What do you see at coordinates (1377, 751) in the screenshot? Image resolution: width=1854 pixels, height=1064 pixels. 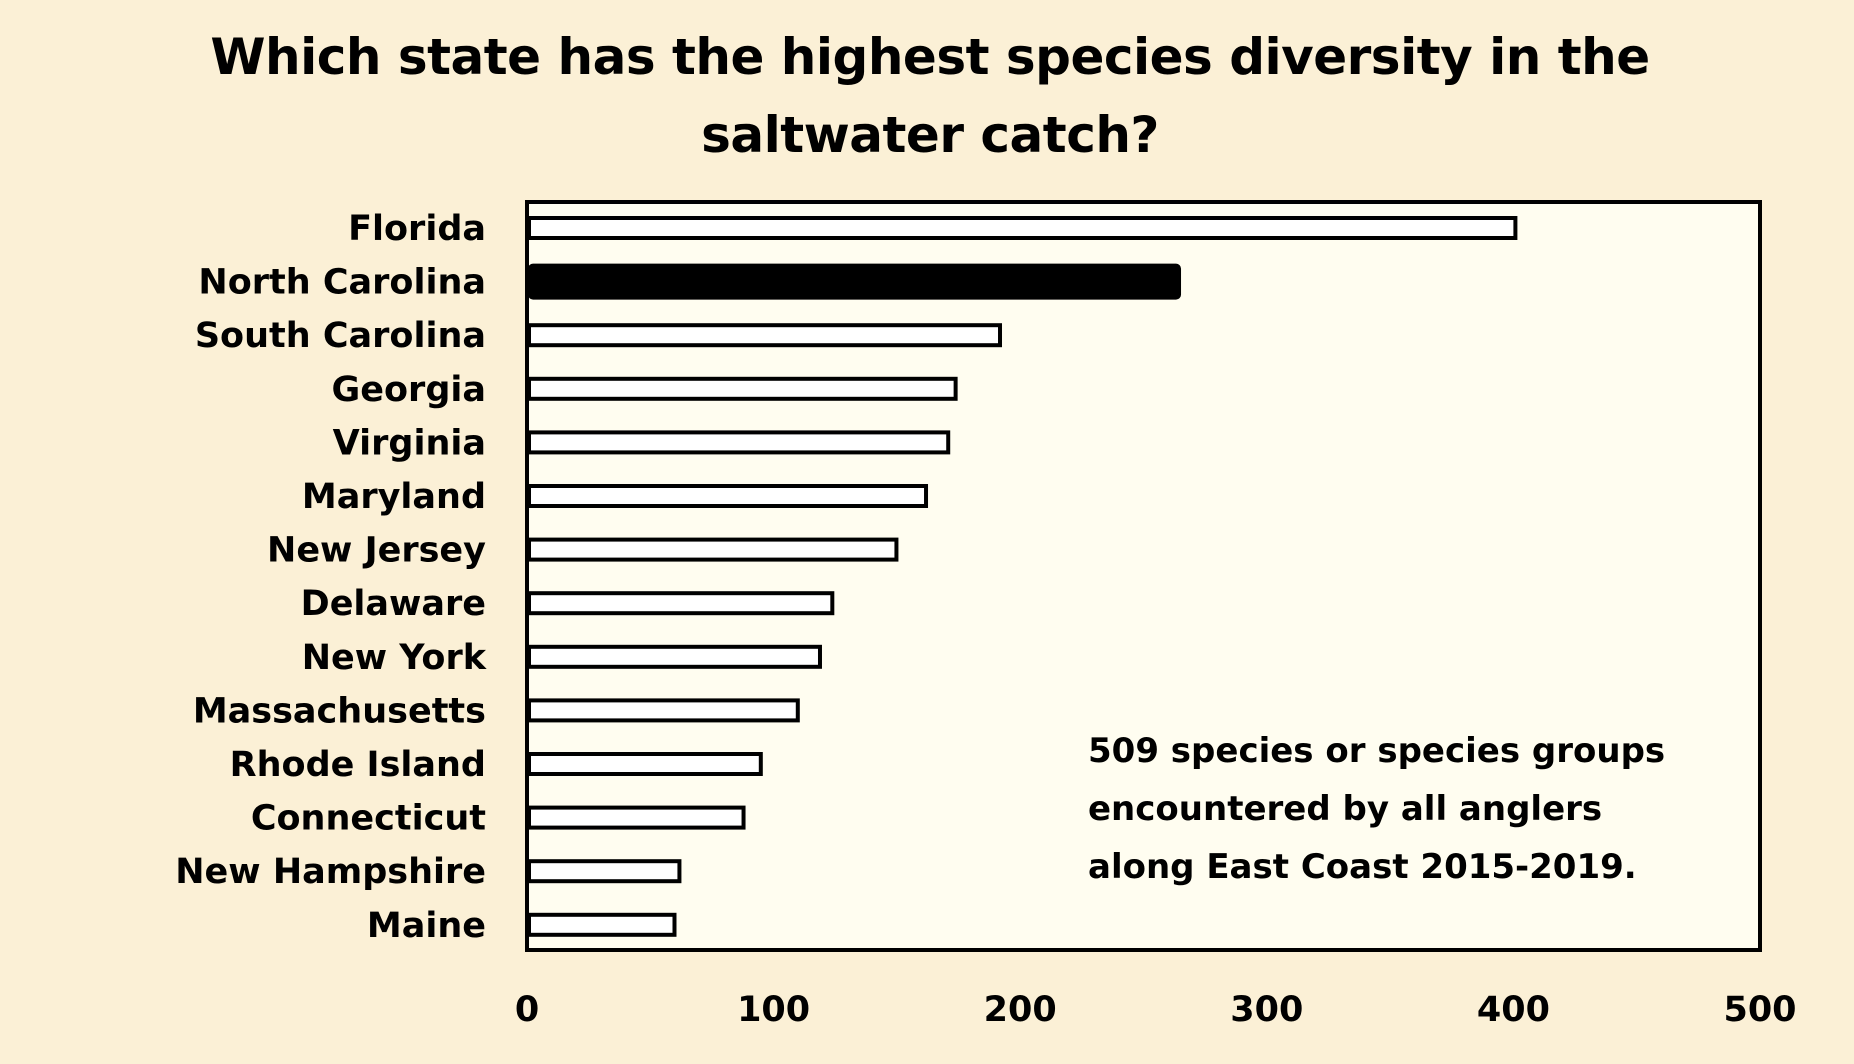 I see `annotation-line-1: 509 species or species groups` at bounding box center [1377, 751].